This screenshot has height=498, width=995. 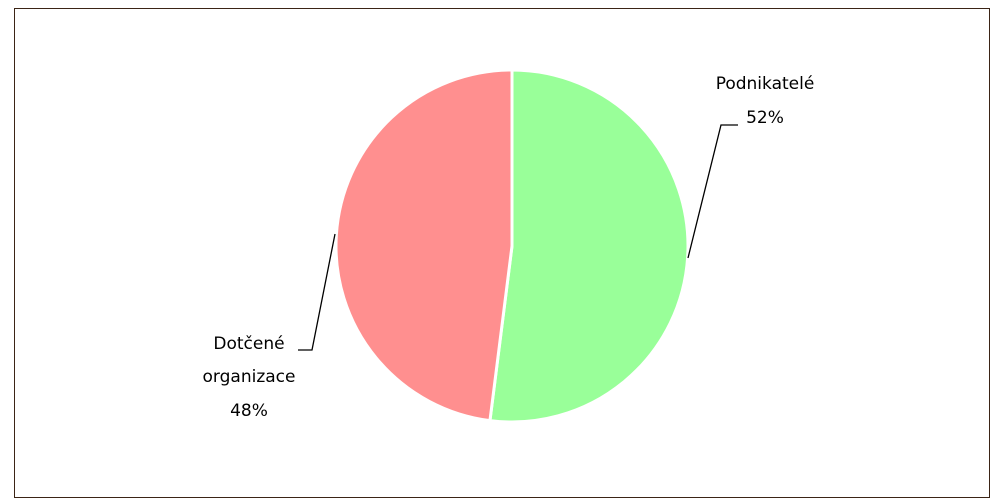 I want to click on leader-line-dotcene-organizace, so click(x=317, y=292).